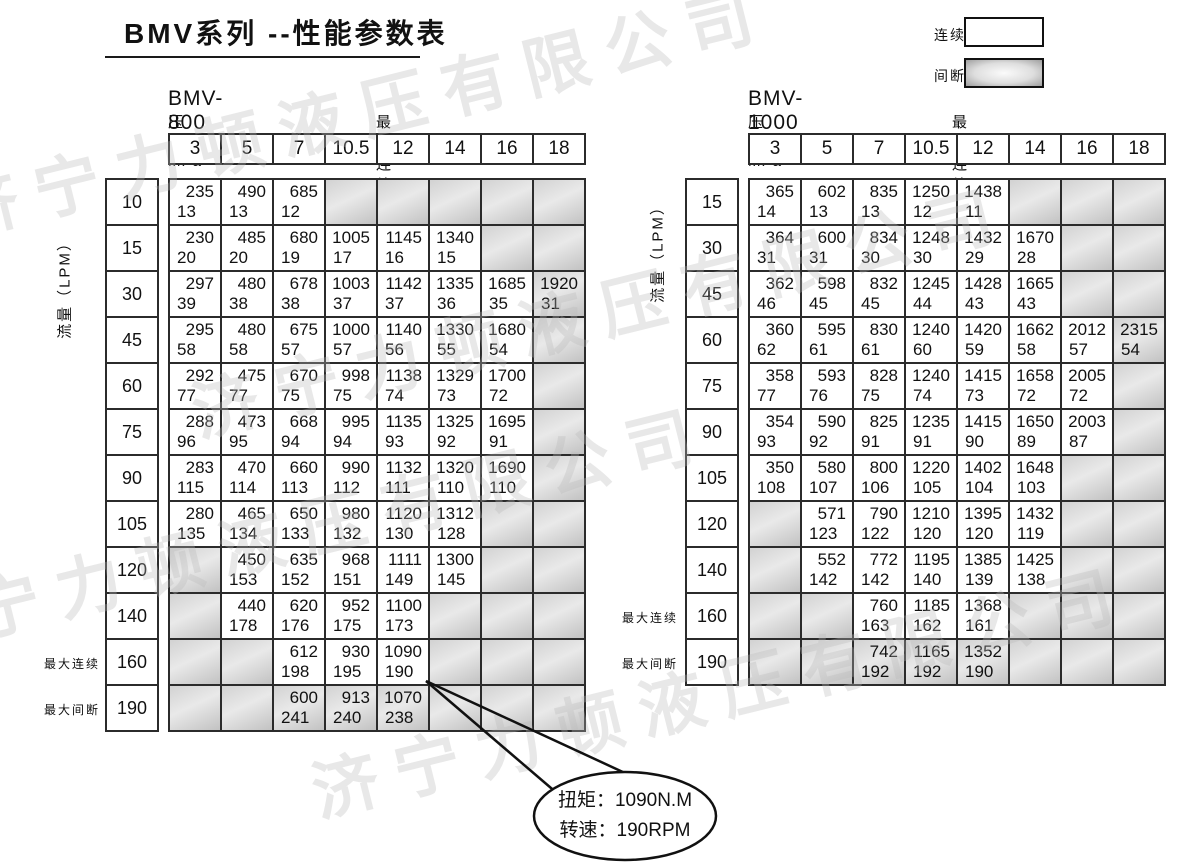 The height and width of the screenshot is (867, 1200). What do you see at coordinates (290, 349) in the screenshot?
I see `speed-value: 57` at bounding box center [290, 349].